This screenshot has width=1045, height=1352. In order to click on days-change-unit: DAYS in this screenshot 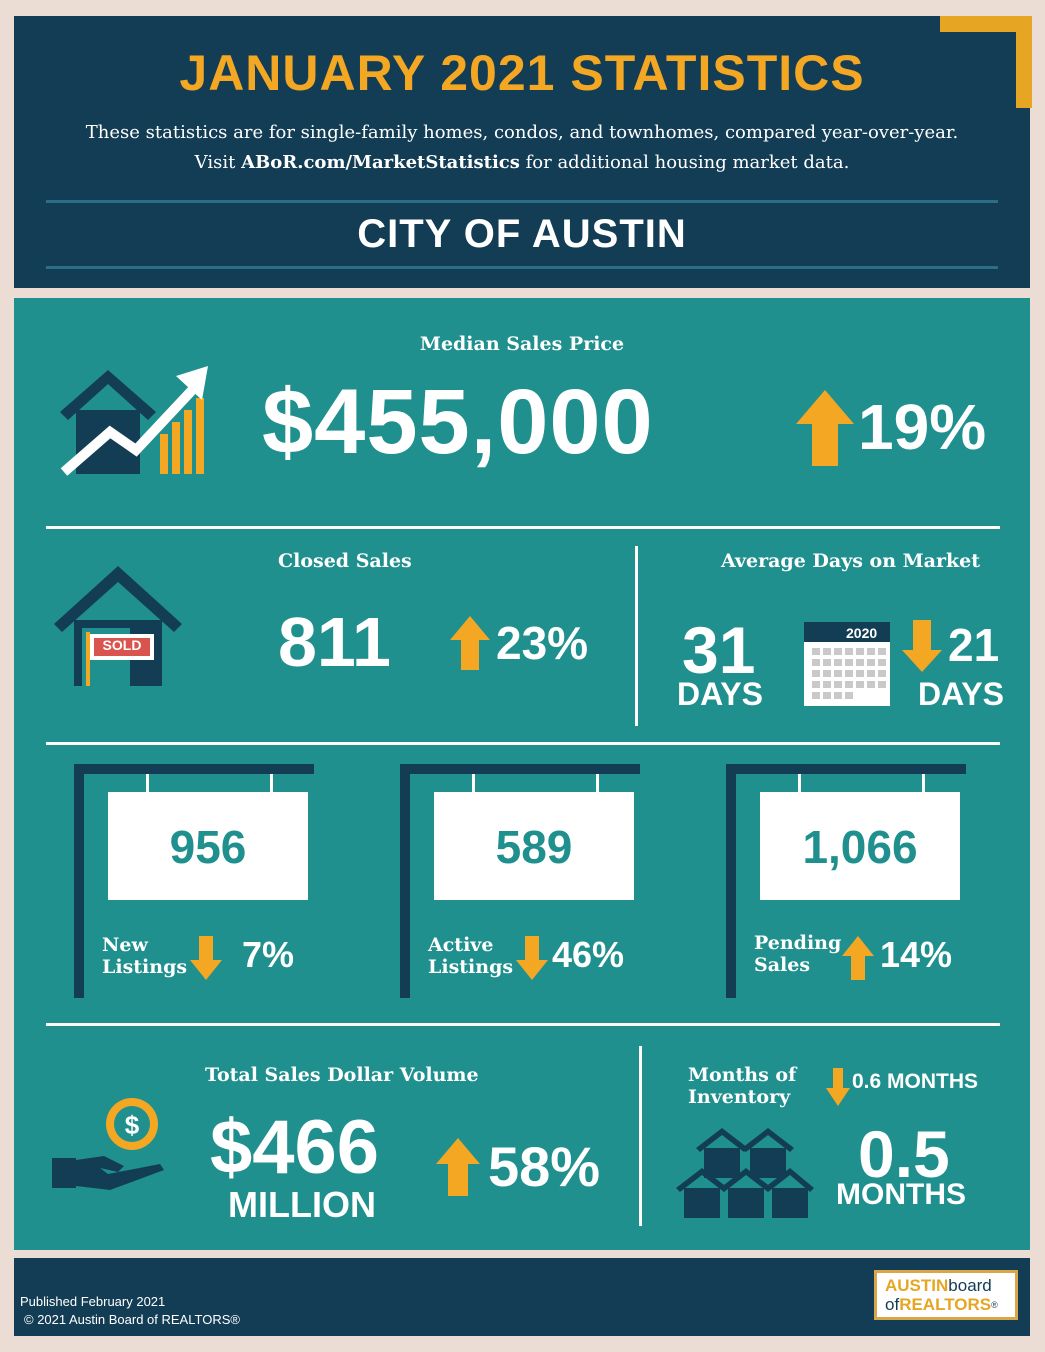, I will do `click(961, 694)`.